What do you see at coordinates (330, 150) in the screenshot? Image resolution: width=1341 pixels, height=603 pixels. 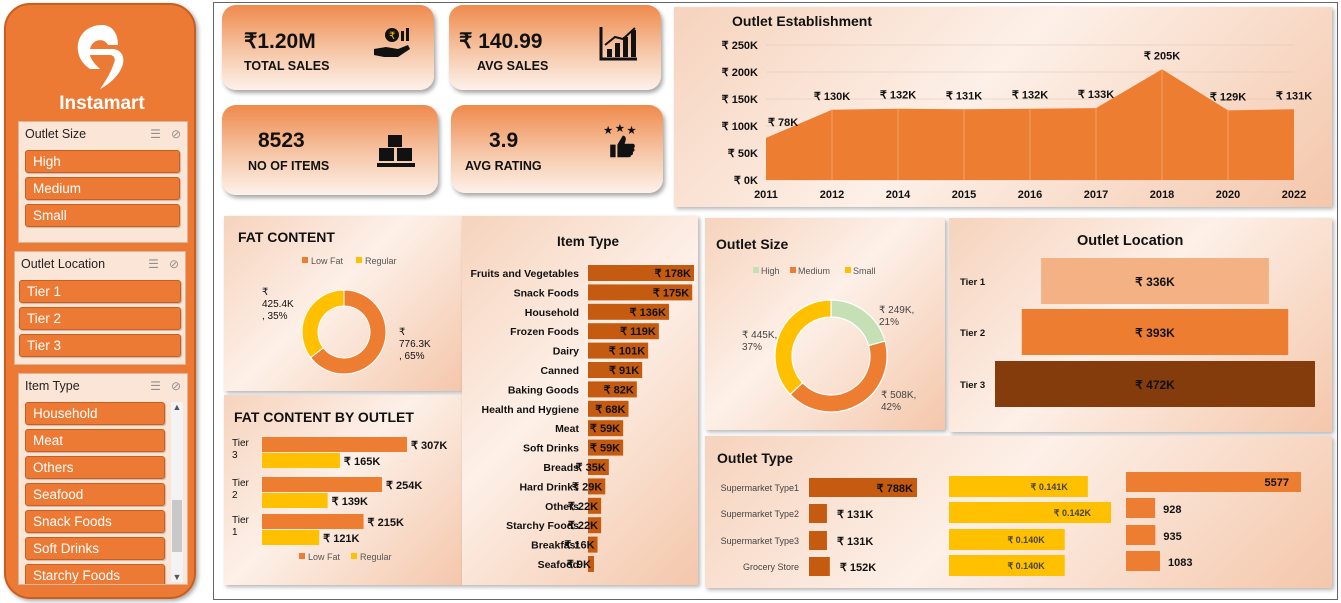 I see `kpi-no-of-items: 8523 NO OF ITEMS` at bounding box center [330, 150].